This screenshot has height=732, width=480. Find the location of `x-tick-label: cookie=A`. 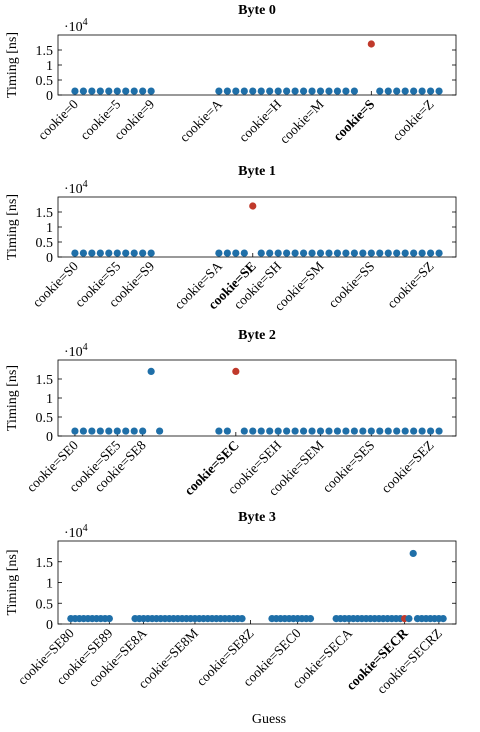

x-tick-label: cookie=A is located at coordinates (201, 120).